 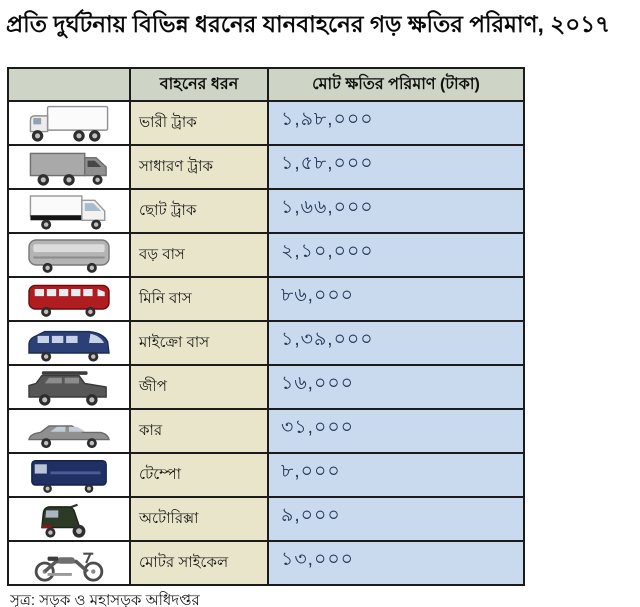 I want to click on tempo-icon, so click(x=69, y=475).